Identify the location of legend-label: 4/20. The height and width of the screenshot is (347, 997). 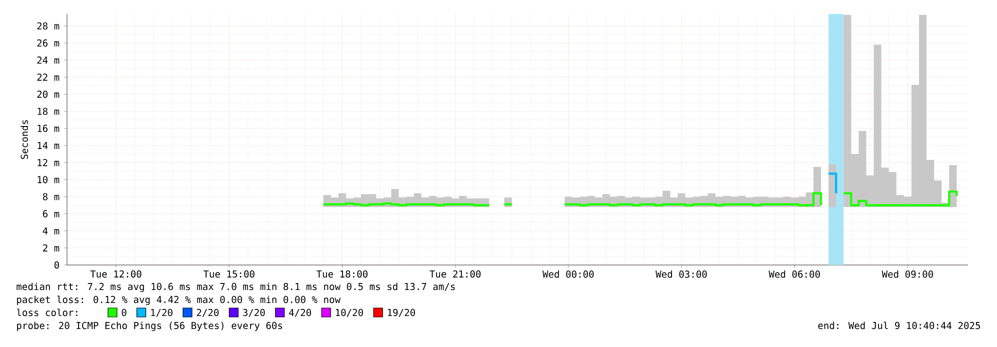
(300, 312).